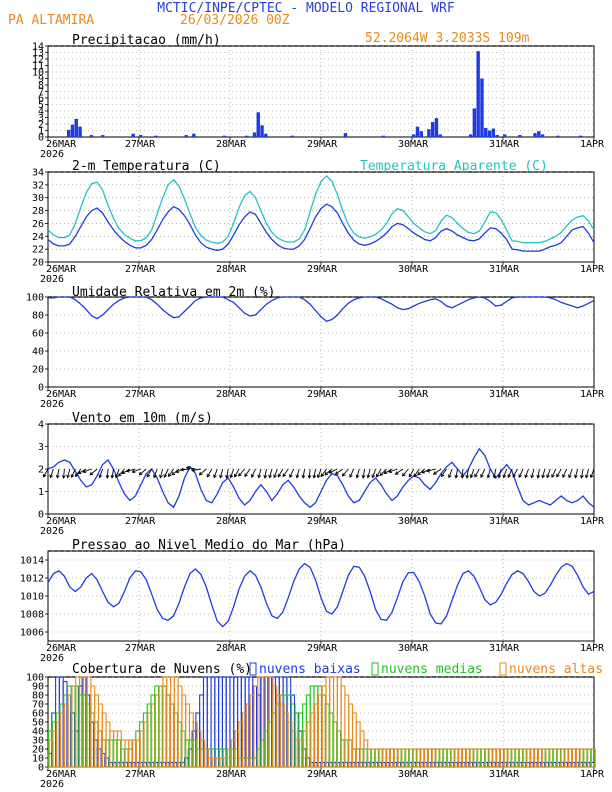 This screenshot has height=792, width=612. Describe the element at coordinates (235, 20) in the screenshot. I see `run-label: 26/03/2026 00Z` at that location.